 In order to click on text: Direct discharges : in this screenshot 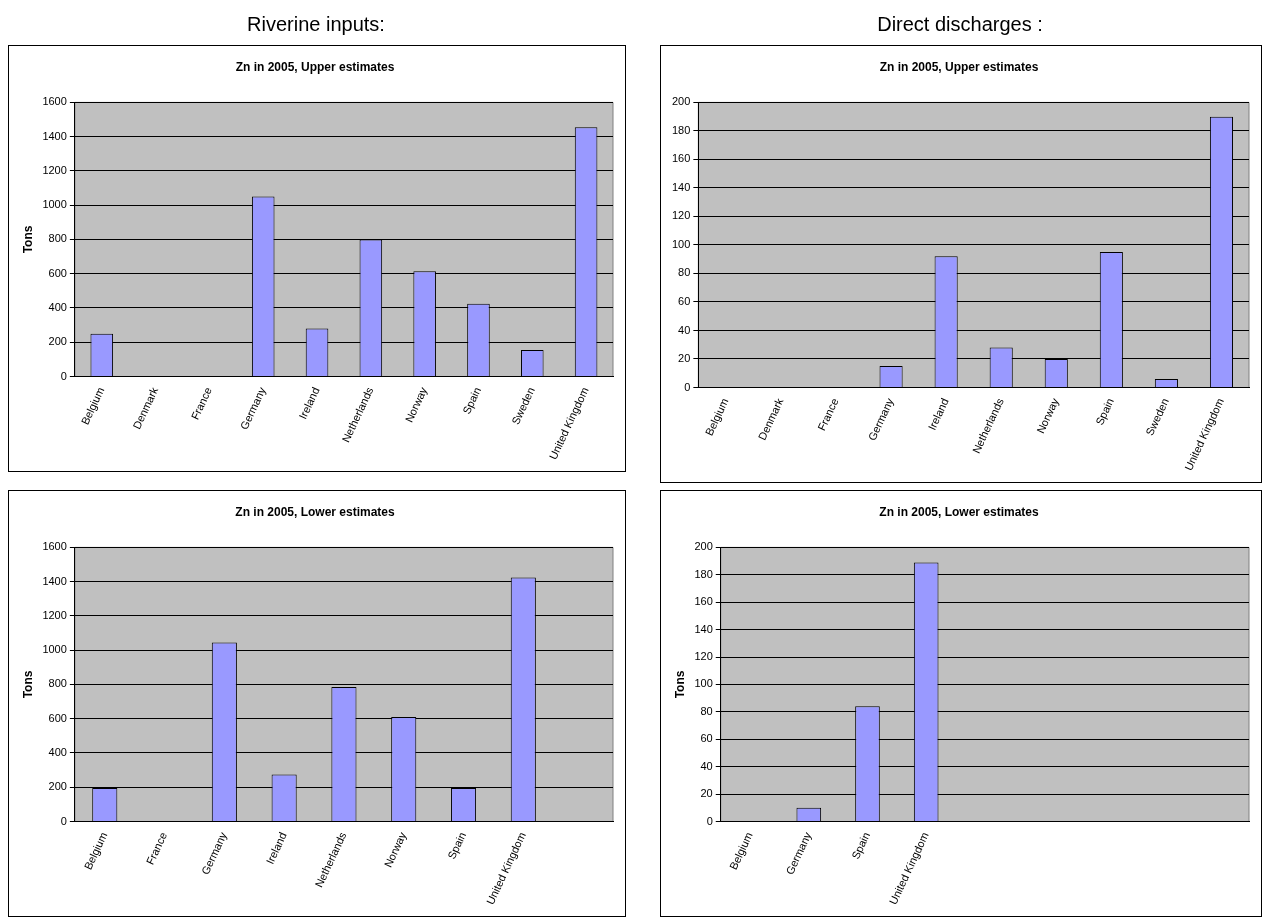, I will do `click(960, 24)`.